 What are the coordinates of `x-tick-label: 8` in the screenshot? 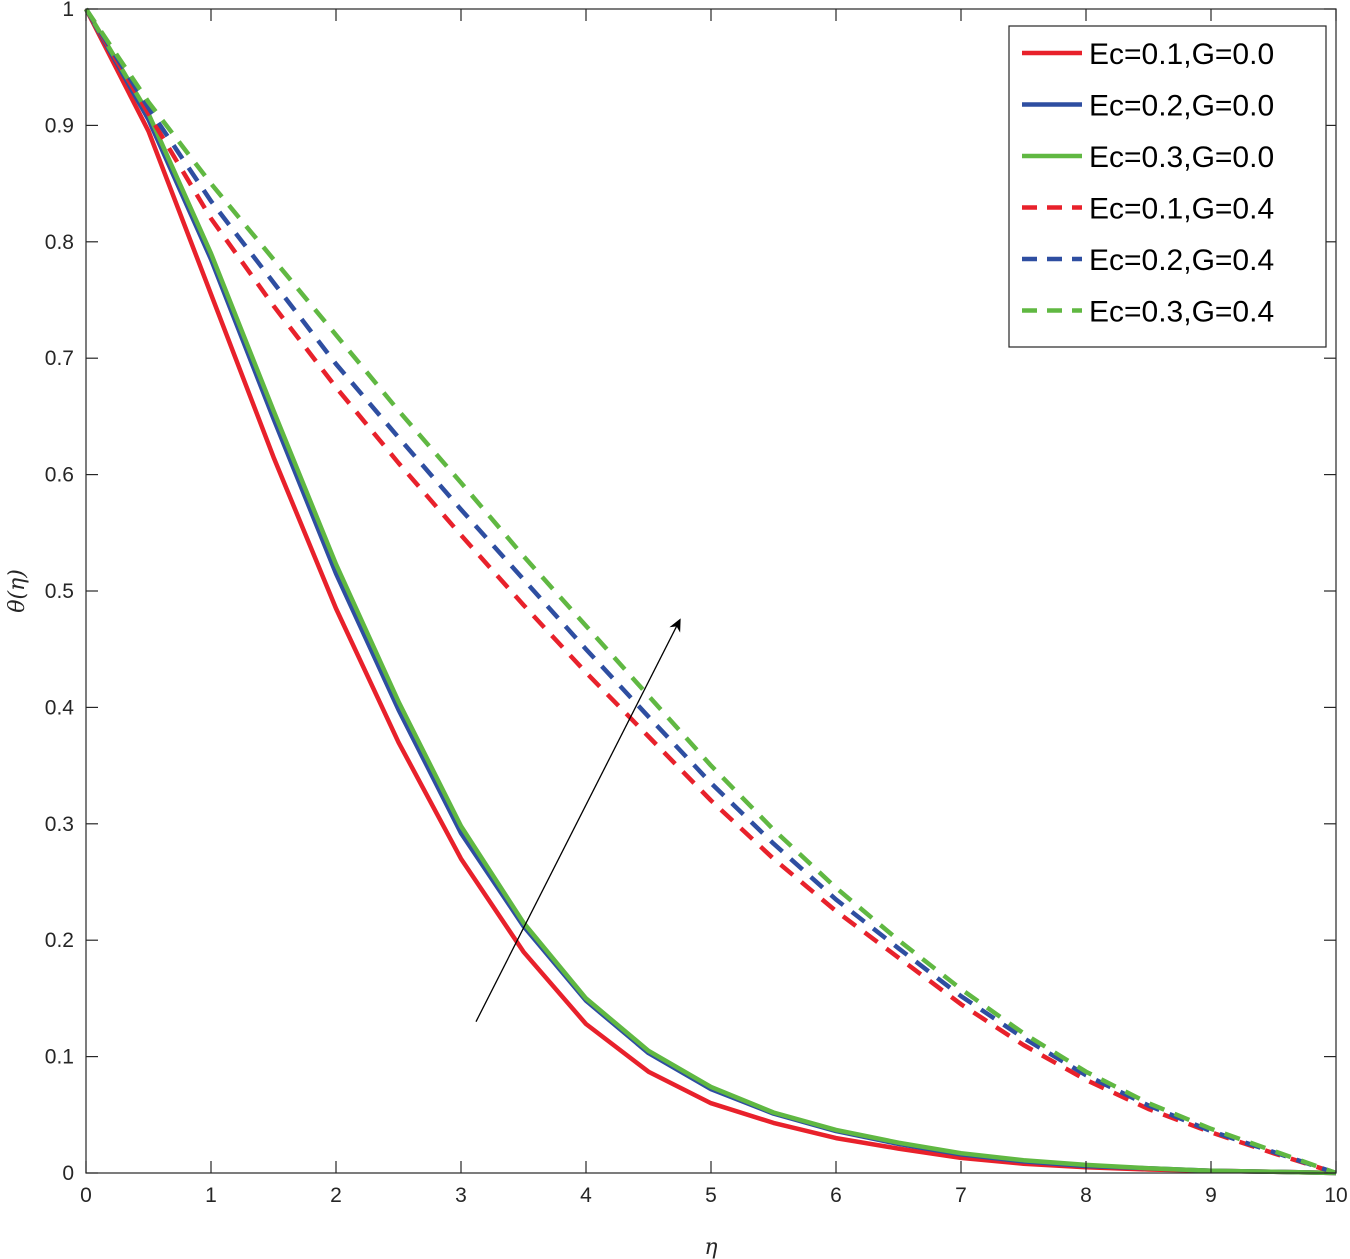 It's located at (1086, 1195).